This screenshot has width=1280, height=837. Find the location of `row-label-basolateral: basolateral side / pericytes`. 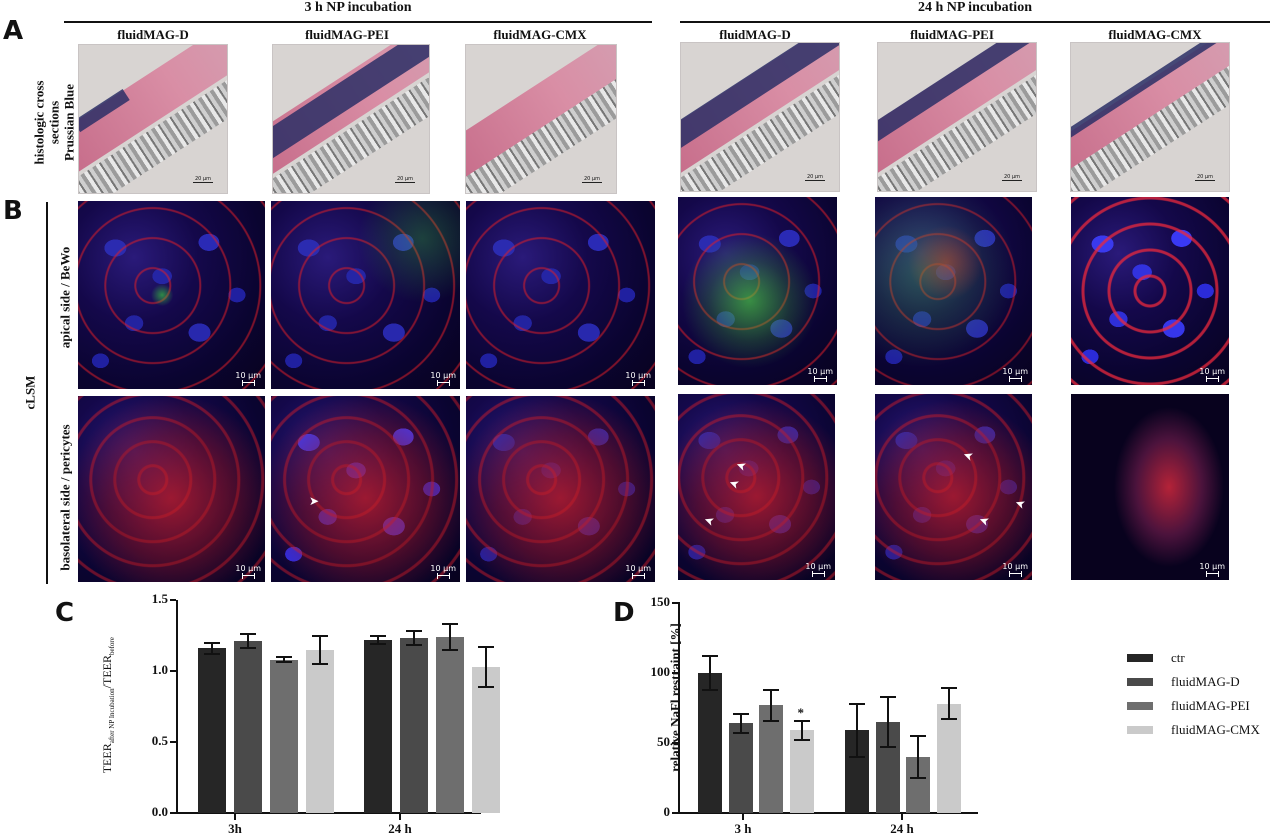

row-label-basolateral: basolateral side / pericytes is located at coordinates (65, 497).